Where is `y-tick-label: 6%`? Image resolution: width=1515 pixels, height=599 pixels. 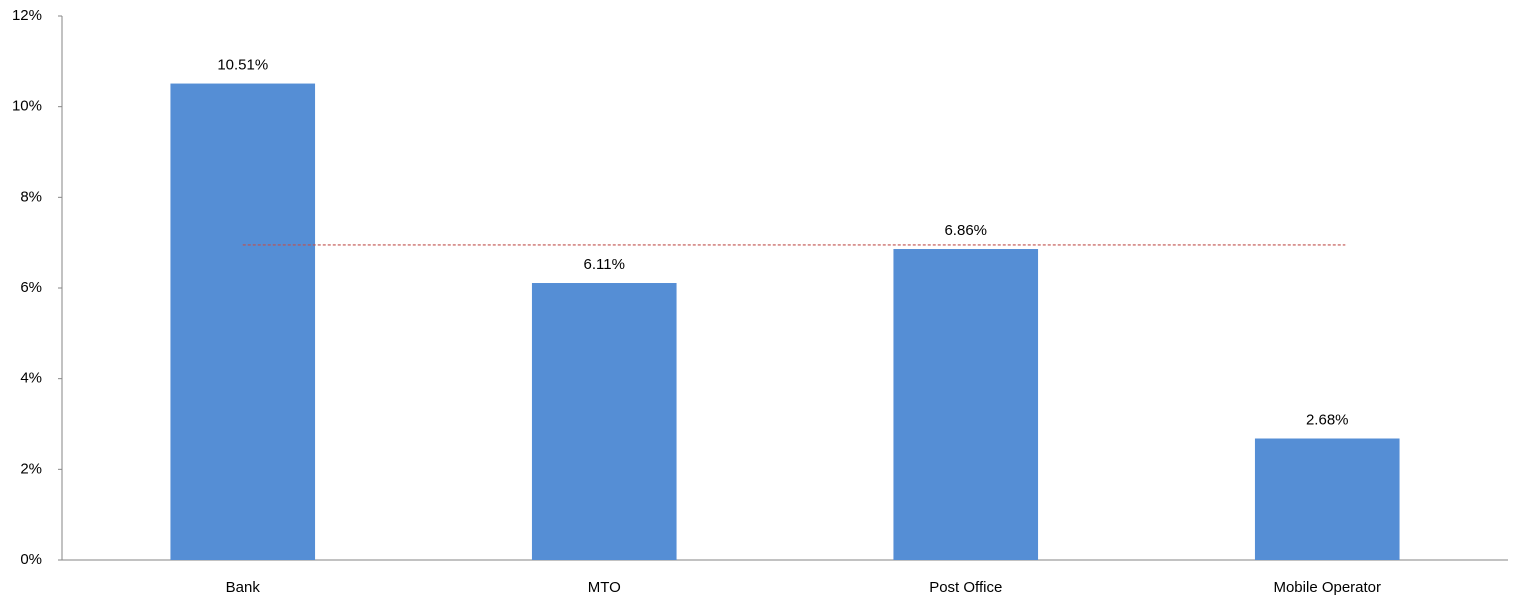
y-tick-label: 6% is located at coordinates (31, 287).